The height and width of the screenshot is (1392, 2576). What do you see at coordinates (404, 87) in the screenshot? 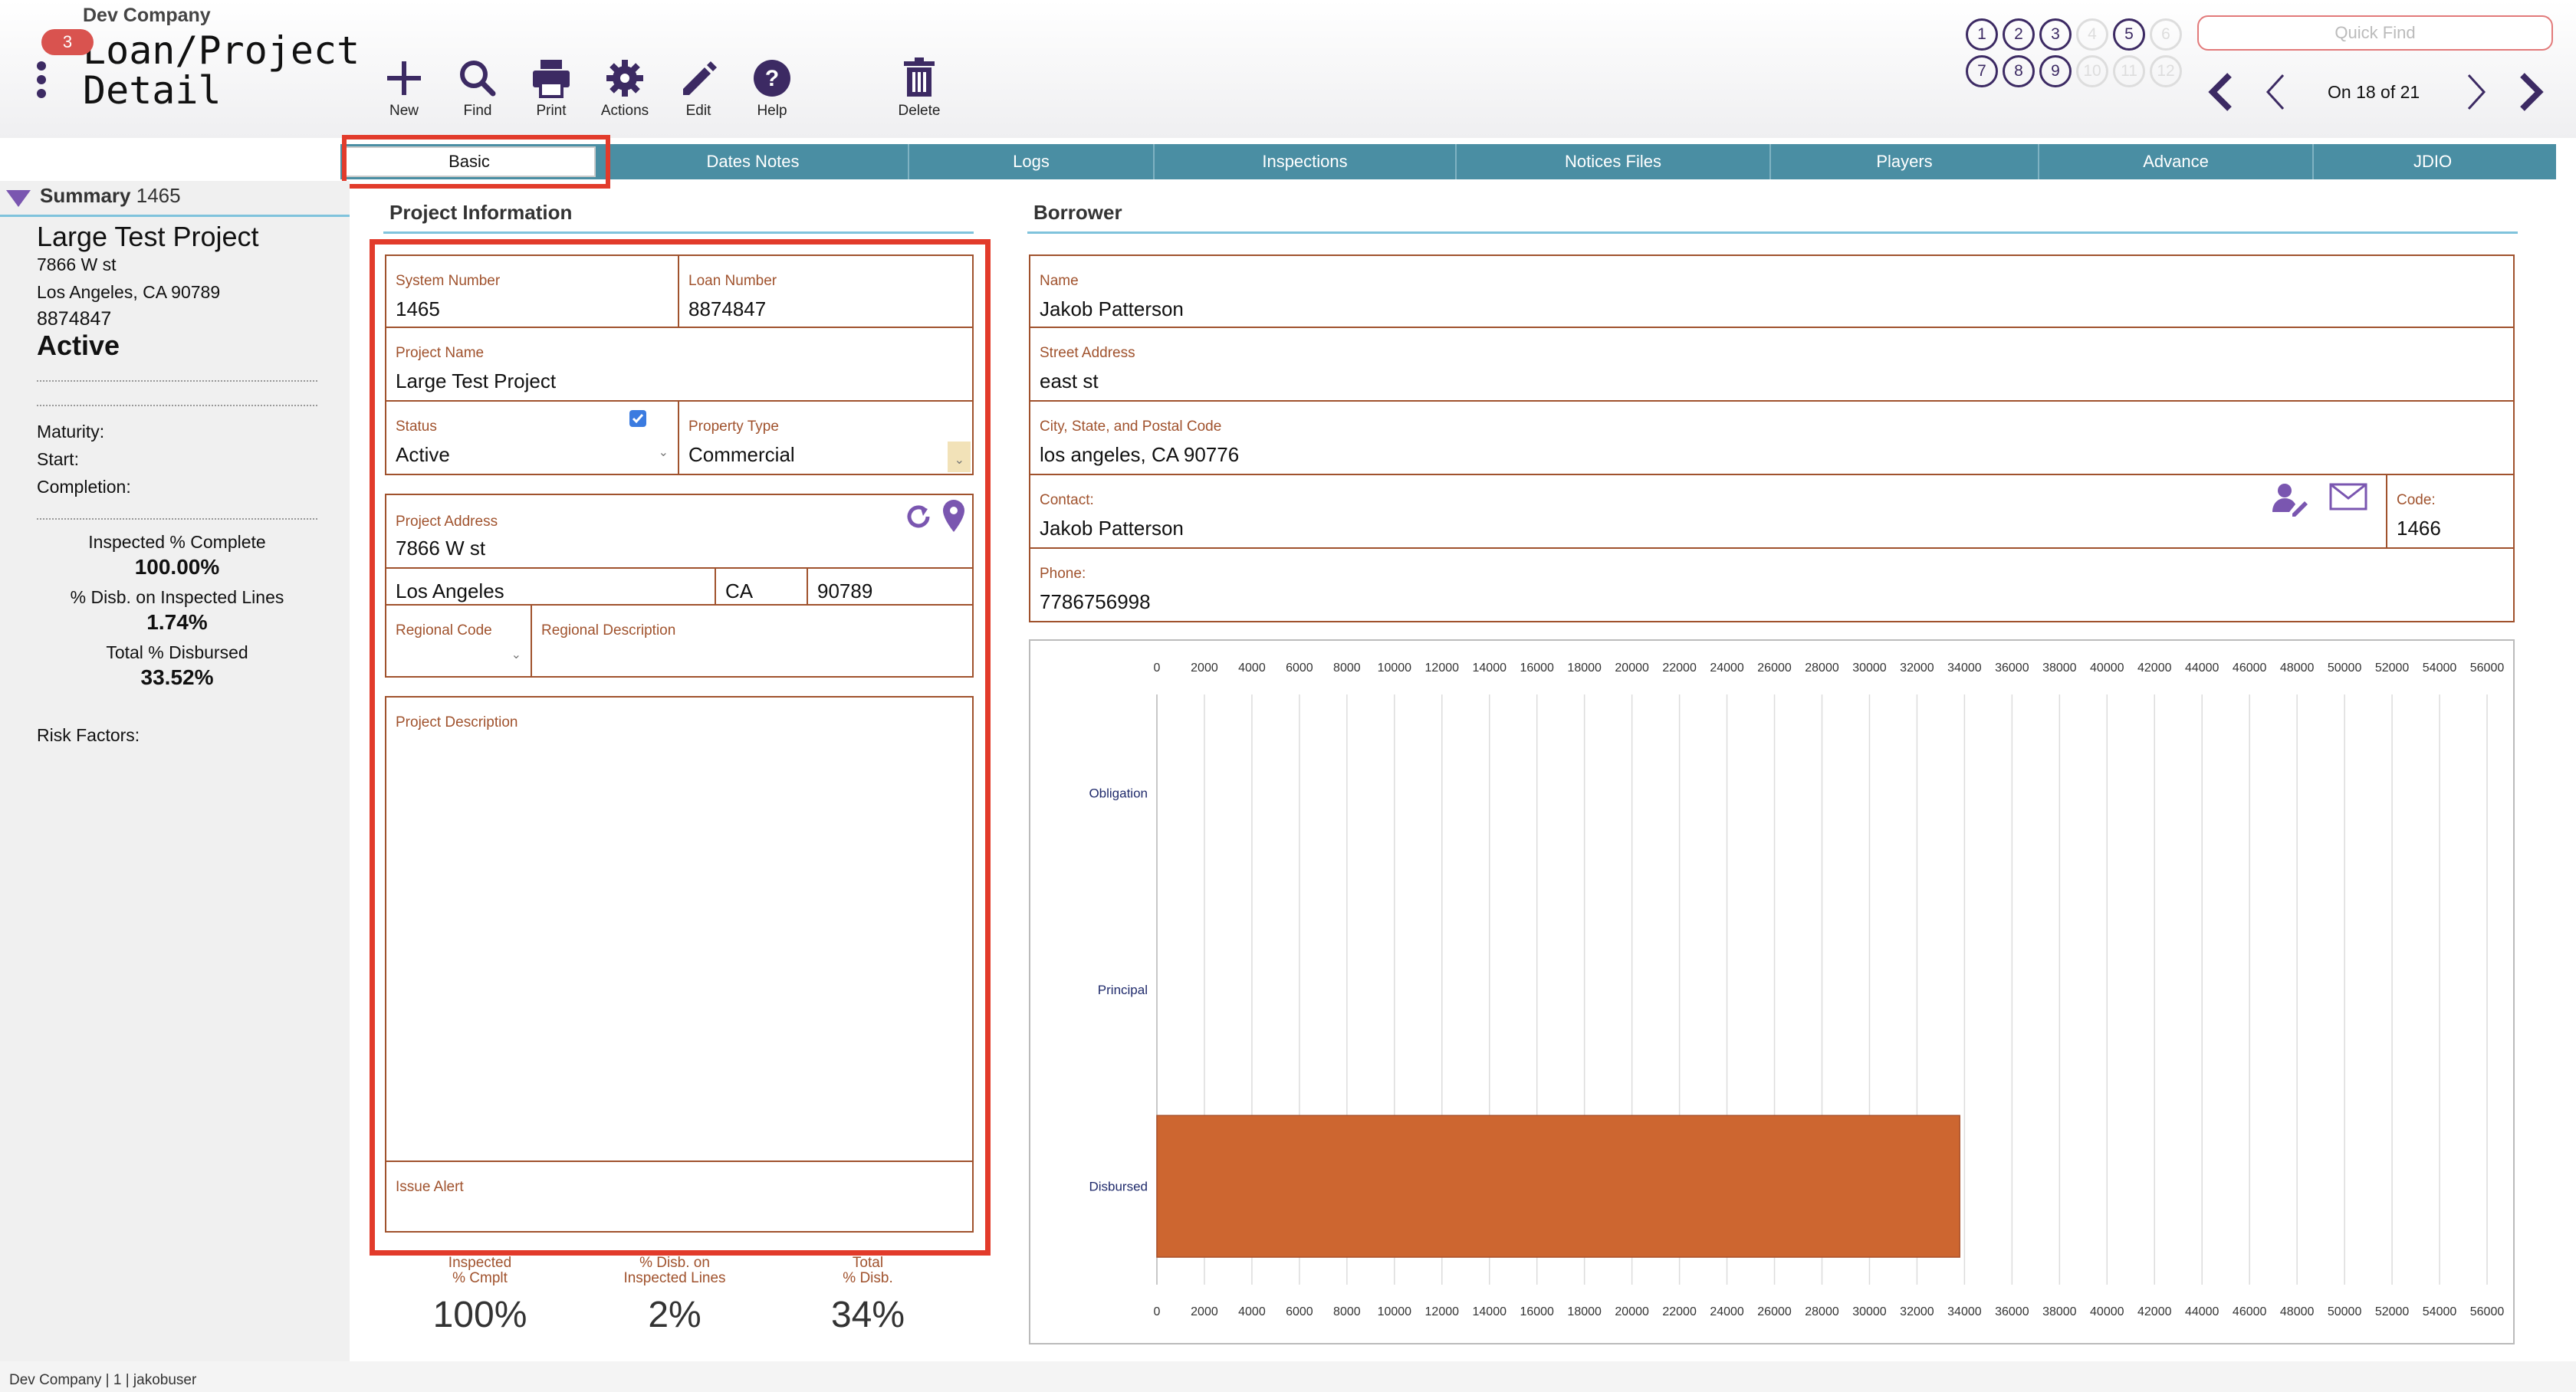
I see `new-button: New` at bounding box center [404, 87].